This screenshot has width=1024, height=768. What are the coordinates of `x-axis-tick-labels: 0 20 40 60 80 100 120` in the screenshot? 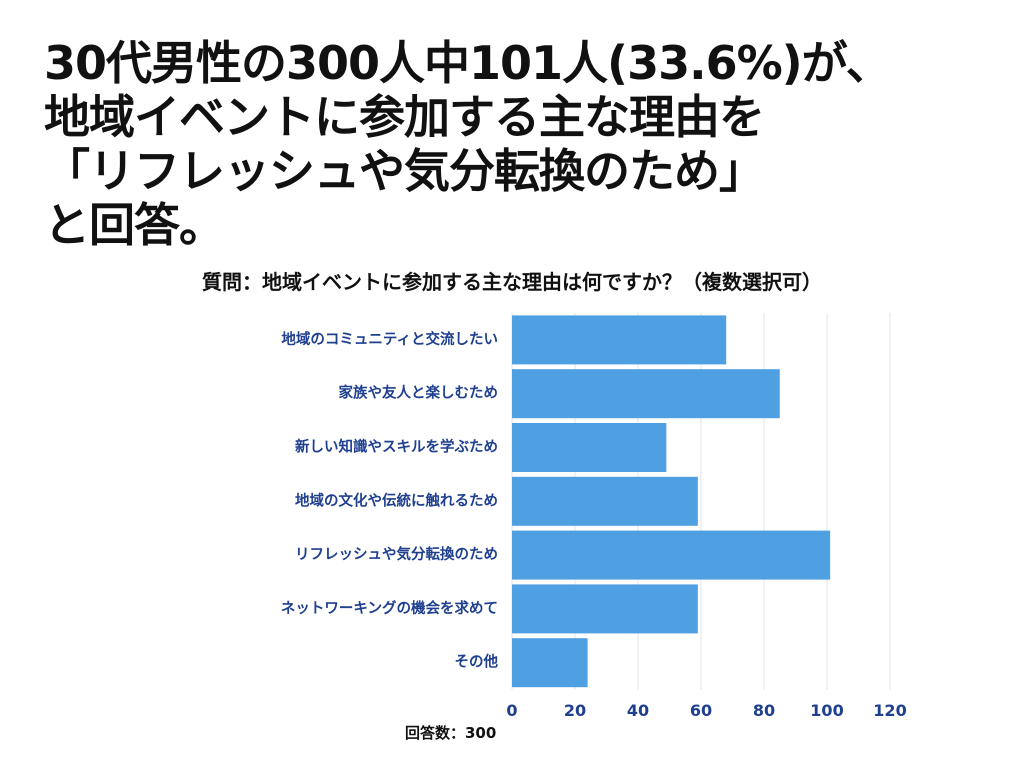 It's located at (706, 710).